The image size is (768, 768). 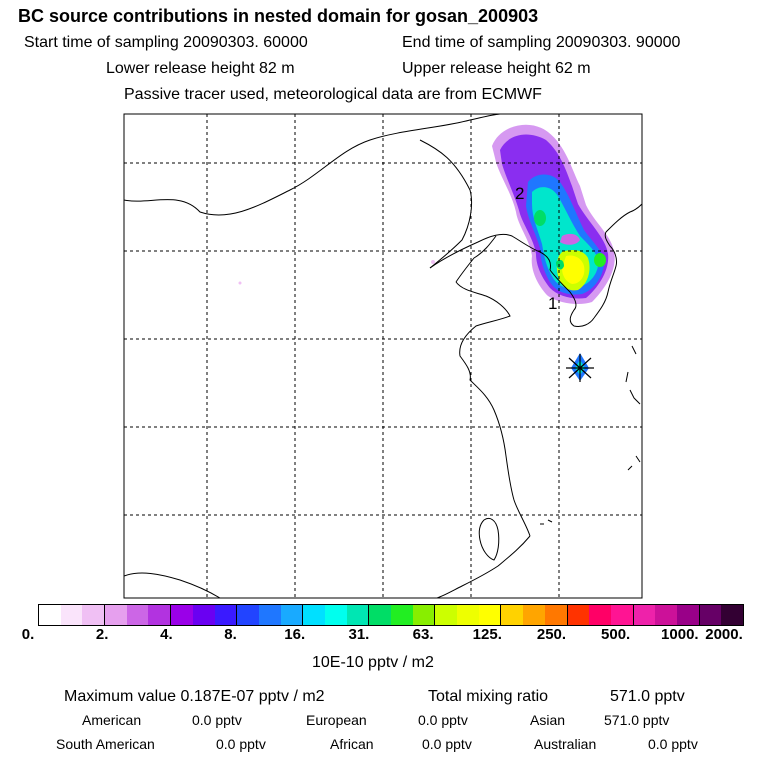 What do you see at coordinates (373, 662) in the screenshot?
I see `colorbar-units: 10E-10 pptv / m2` at bounding box center [373, 662].